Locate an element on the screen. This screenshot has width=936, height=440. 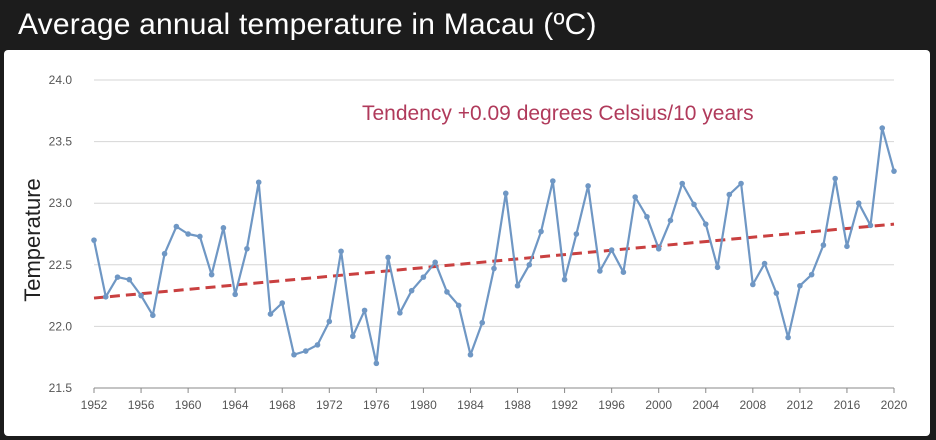
x-tick-label: 2008 is located at coordinates (752, 405).